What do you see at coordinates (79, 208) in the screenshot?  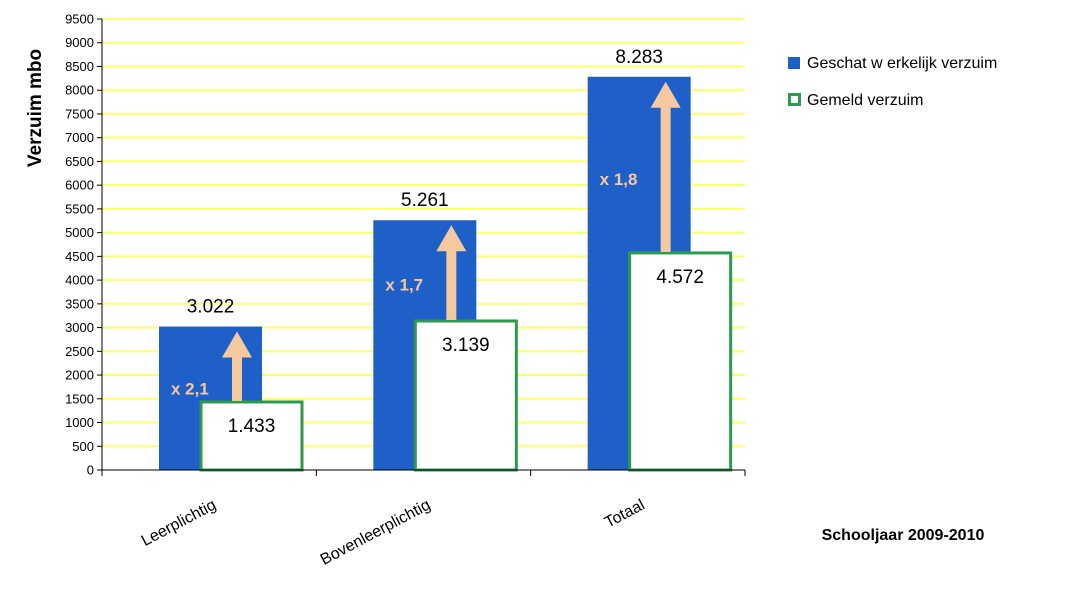 I see `y-tick-label: 5500` at bounding box center [79, 208].